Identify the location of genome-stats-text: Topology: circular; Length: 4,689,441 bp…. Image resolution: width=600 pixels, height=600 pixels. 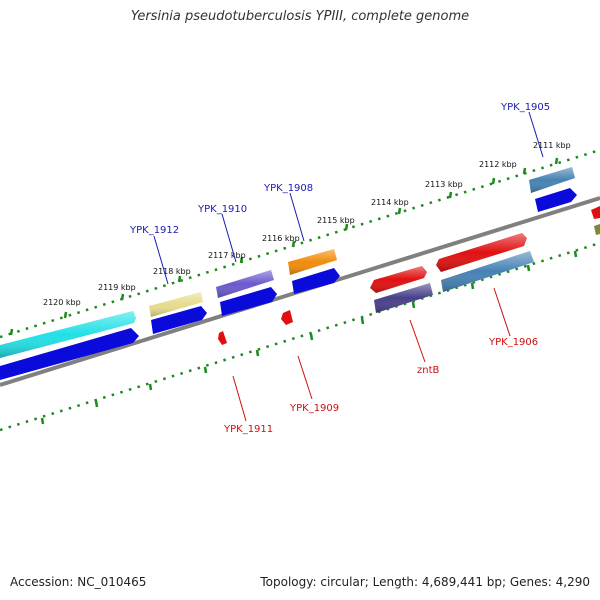
(425, 582).